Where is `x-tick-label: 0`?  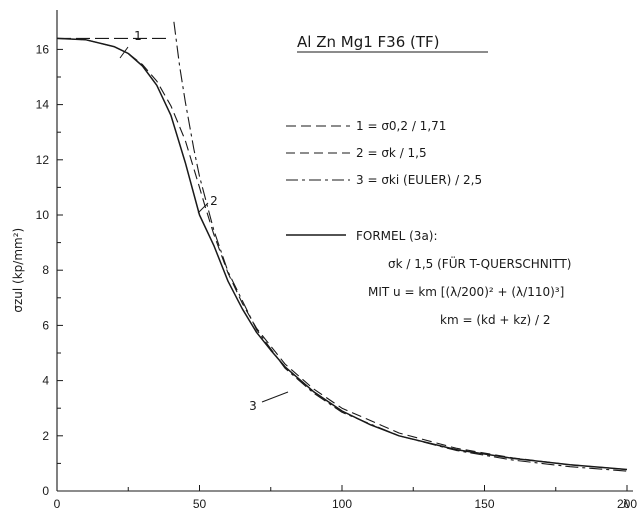
x-tick-label: 0 is located at coordinates (57, 504).